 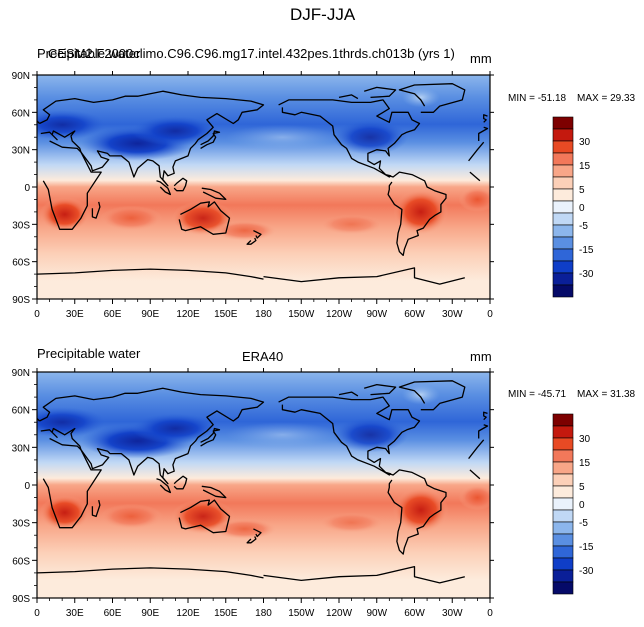 What do you see at coordinates (89, 353) in the screenshot?
I see `panel2-left-title: Precipitable water` at bounding box center [89, 353].